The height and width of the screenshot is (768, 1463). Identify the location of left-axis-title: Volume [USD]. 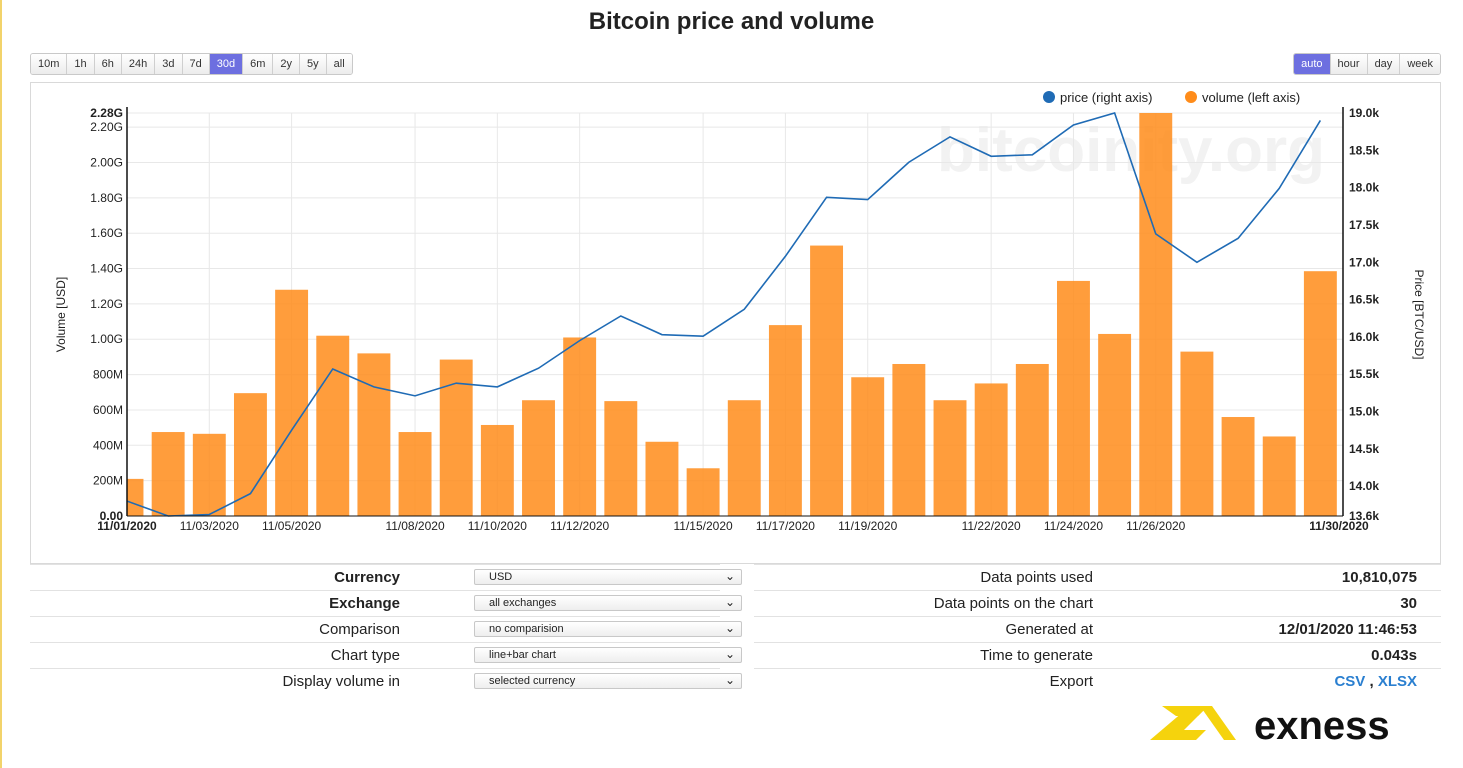
(61, 314).